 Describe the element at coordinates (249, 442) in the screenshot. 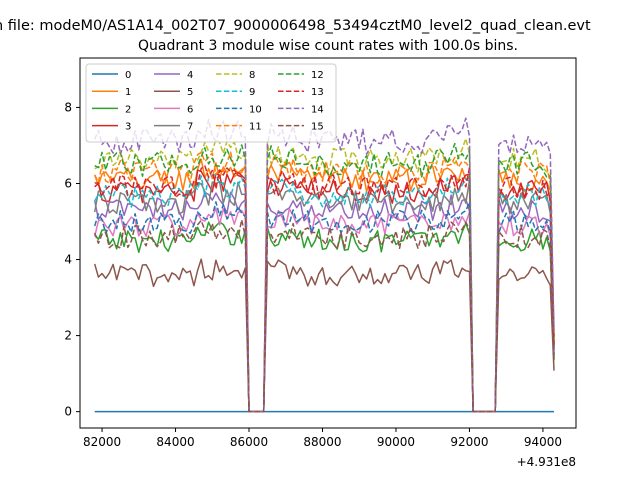

I see `x-tick-label: 86000` at that location.